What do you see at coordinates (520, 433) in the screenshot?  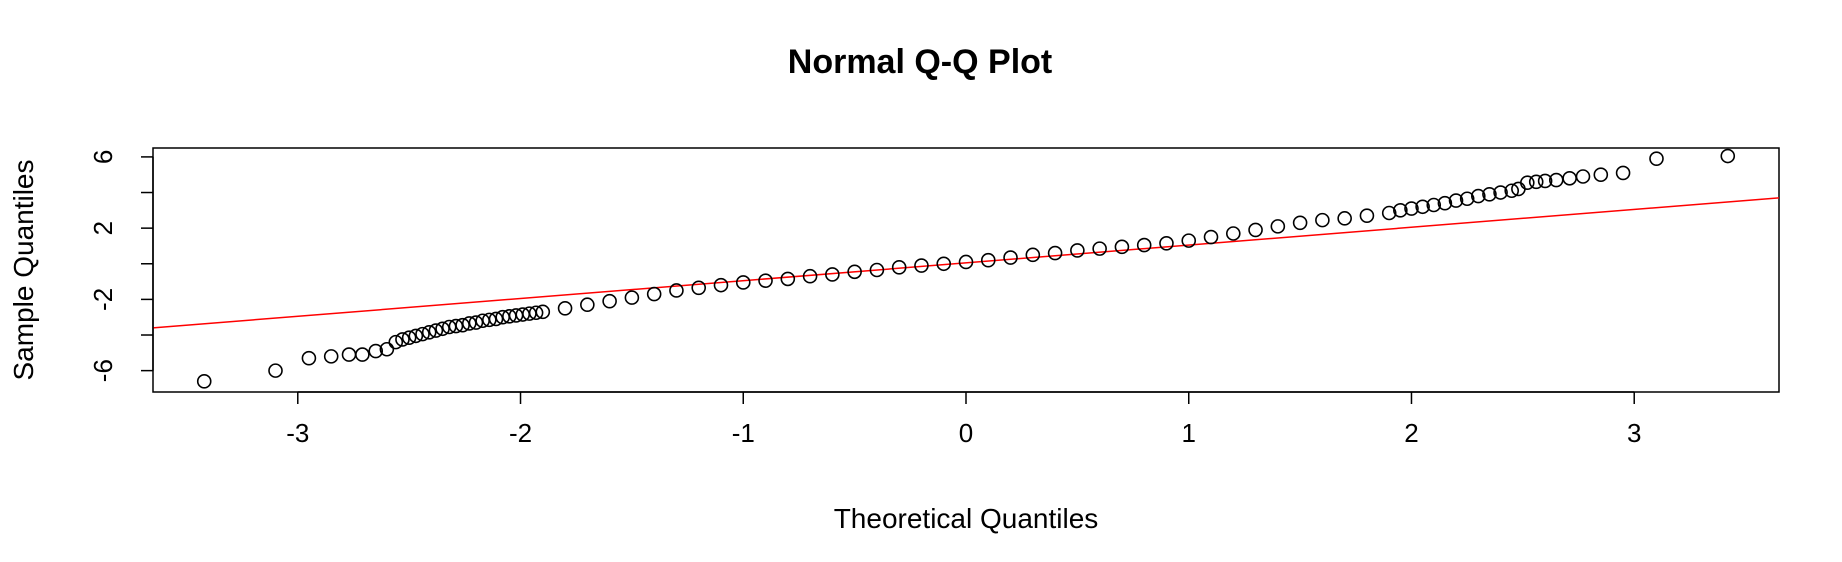 I see `x-tick-label: -2` at bounding box center [520, 433].